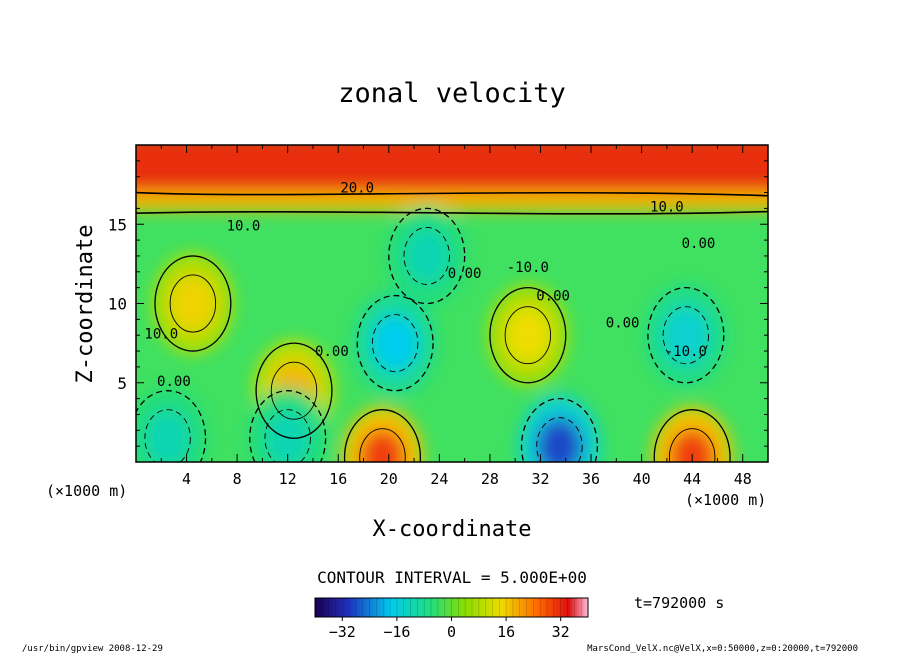 This screenshot has width=904, height=654. What do you see at coordinates (338, 479) in the screenshot?
I see `x-tick-label-3: 16` at bounding box center [338, 479].